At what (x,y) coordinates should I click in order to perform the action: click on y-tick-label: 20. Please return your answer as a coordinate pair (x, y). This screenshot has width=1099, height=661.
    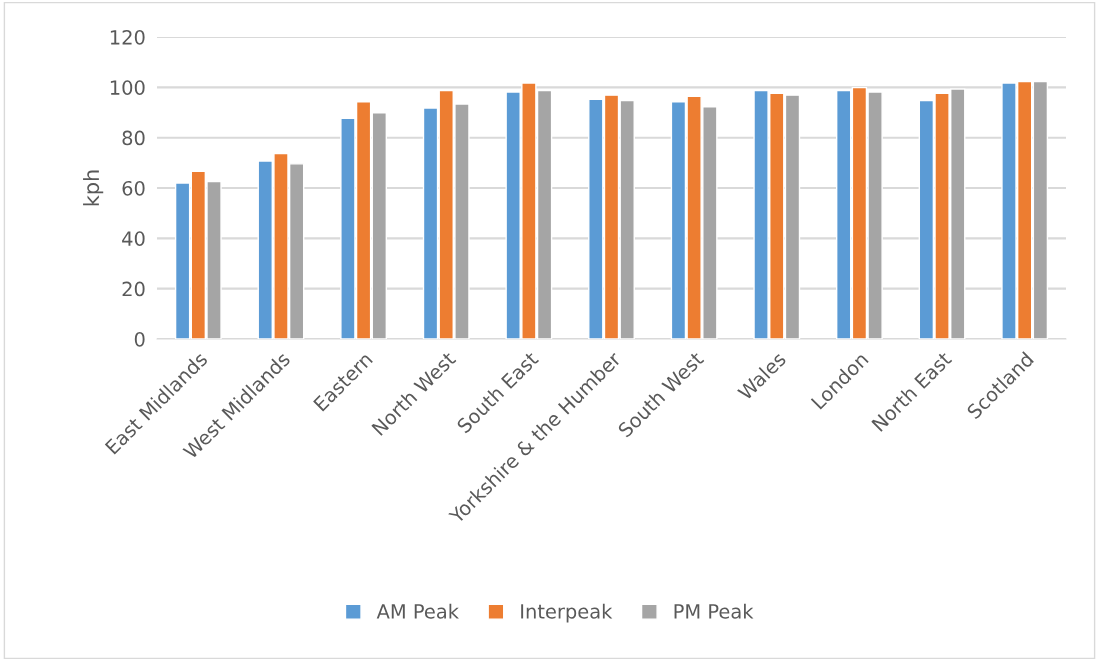
    Looking at the image, I should click on (133, 289).